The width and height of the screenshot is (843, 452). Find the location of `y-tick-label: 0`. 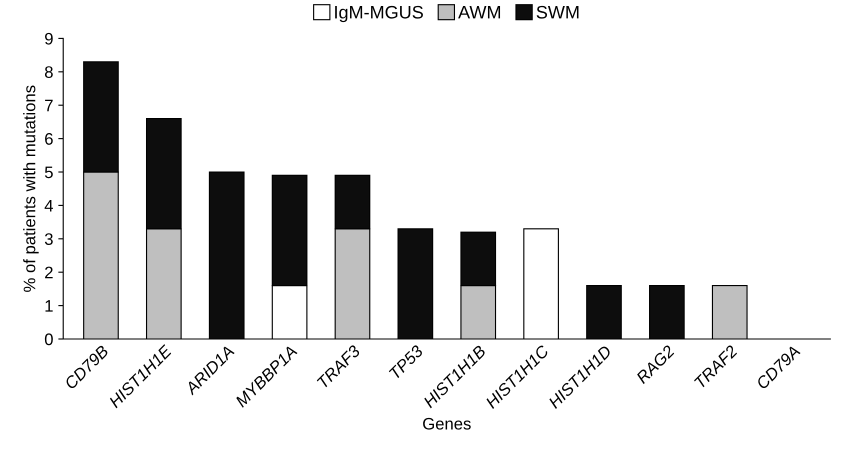

y-tick-label: 0 is located at coordinates (48, 339).